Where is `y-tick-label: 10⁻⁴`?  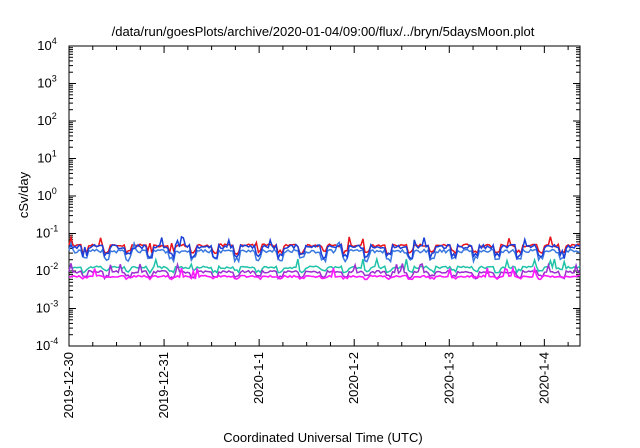 y-tick-label: 10⁻⁴ is located at coordinates (47, 344).